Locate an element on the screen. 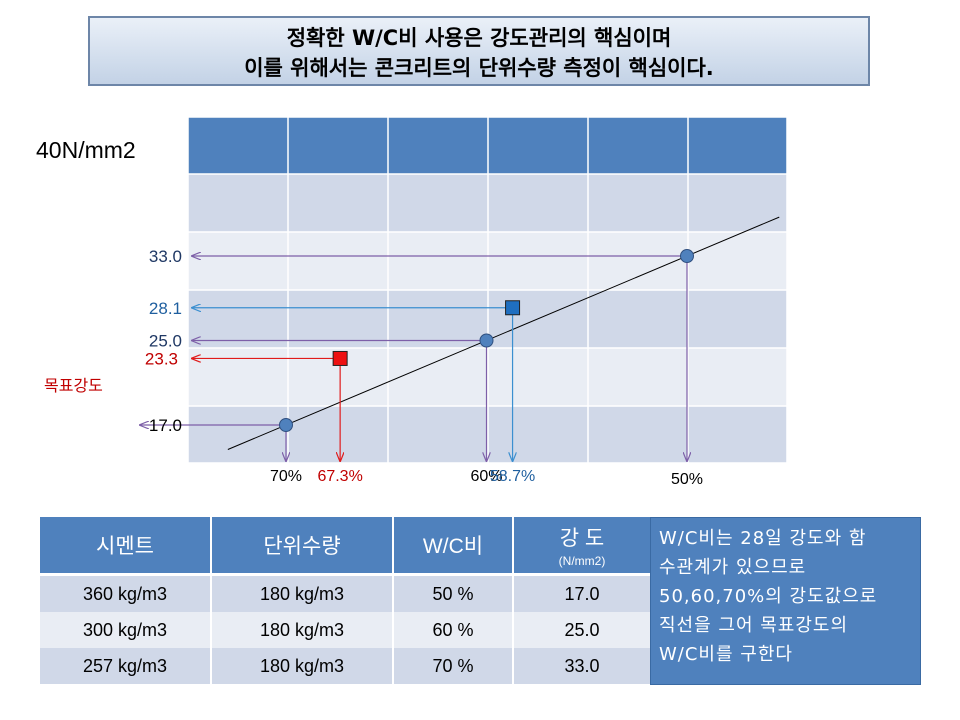 Image resolution: width=960 pixels, height=720 pixels. title-line-2: 이를 위해서는 콘크리트의 단위수량 측정이 핵심이다. is located at coordinates (479, 68).